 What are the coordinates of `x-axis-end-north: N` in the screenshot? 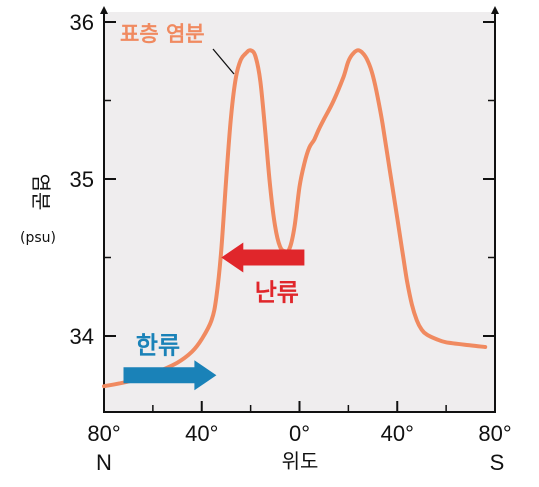 It's located at (104, 462).